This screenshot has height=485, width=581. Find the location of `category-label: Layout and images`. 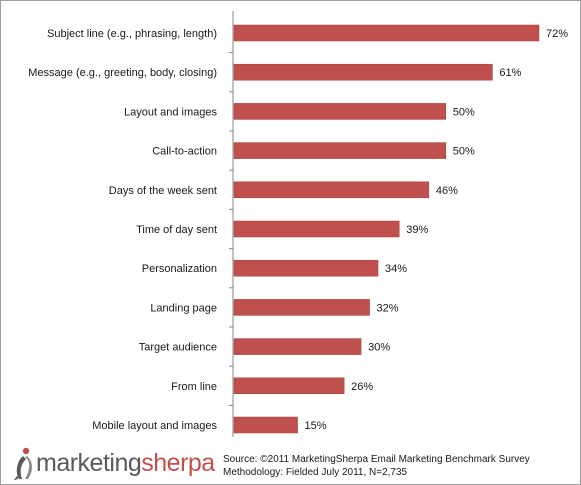

category-label: Layout and images is located at coordinates (170, 112).